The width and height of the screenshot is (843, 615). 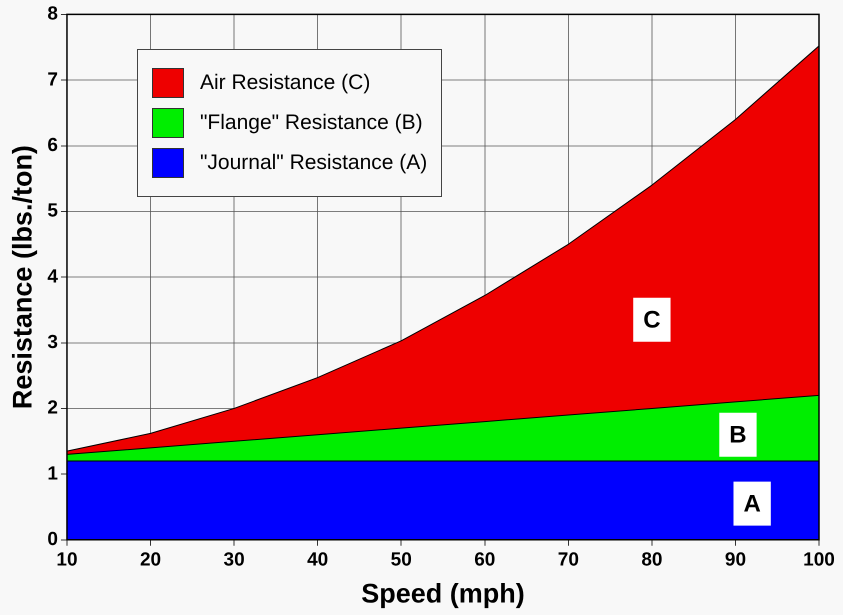 What do you see at coordinates (285, 83) in the screenshot?
I see `legend-label: Air Resistance (C)` at bounding box center [285, 83].